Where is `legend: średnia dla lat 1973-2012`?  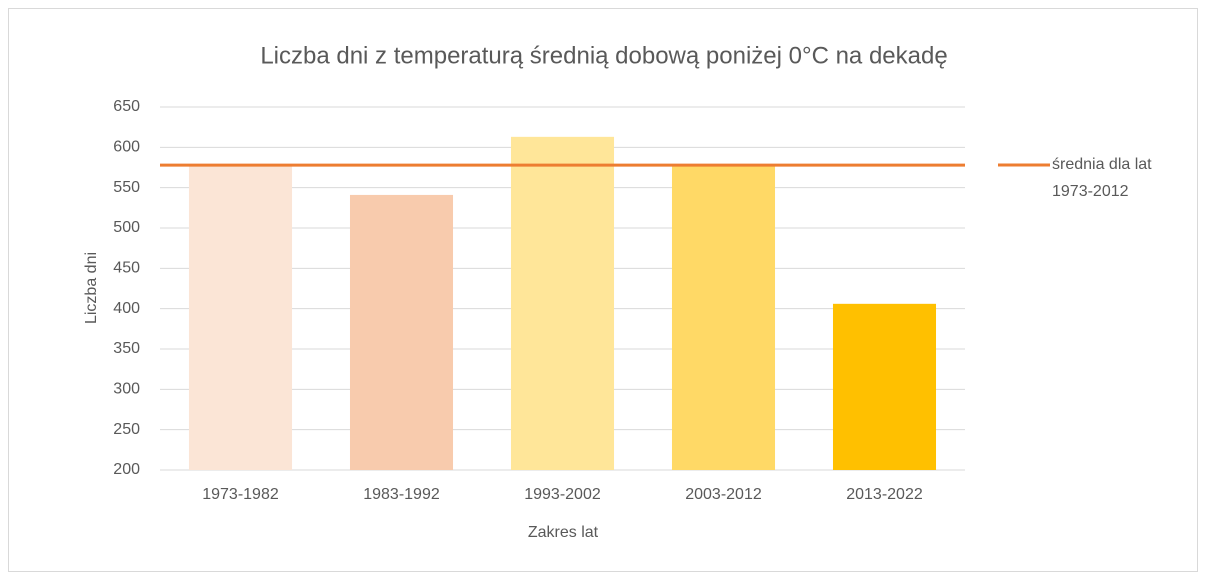
legend: średnia dla lat 1973-2012 is located at coordinates (1102, 178).